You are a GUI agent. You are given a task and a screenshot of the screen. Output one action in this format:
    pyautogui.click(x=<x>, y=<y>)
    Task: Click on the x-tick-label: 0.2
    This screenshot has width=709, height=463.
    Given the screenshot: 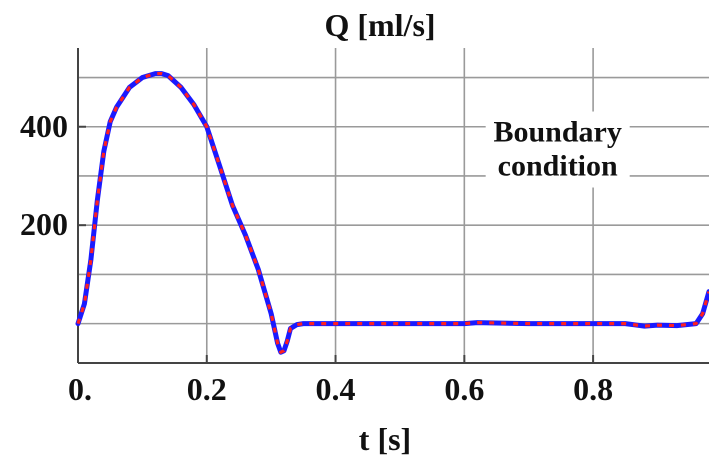 What is the action you would take?
    pyautogui.click(x=207, y=389)
    